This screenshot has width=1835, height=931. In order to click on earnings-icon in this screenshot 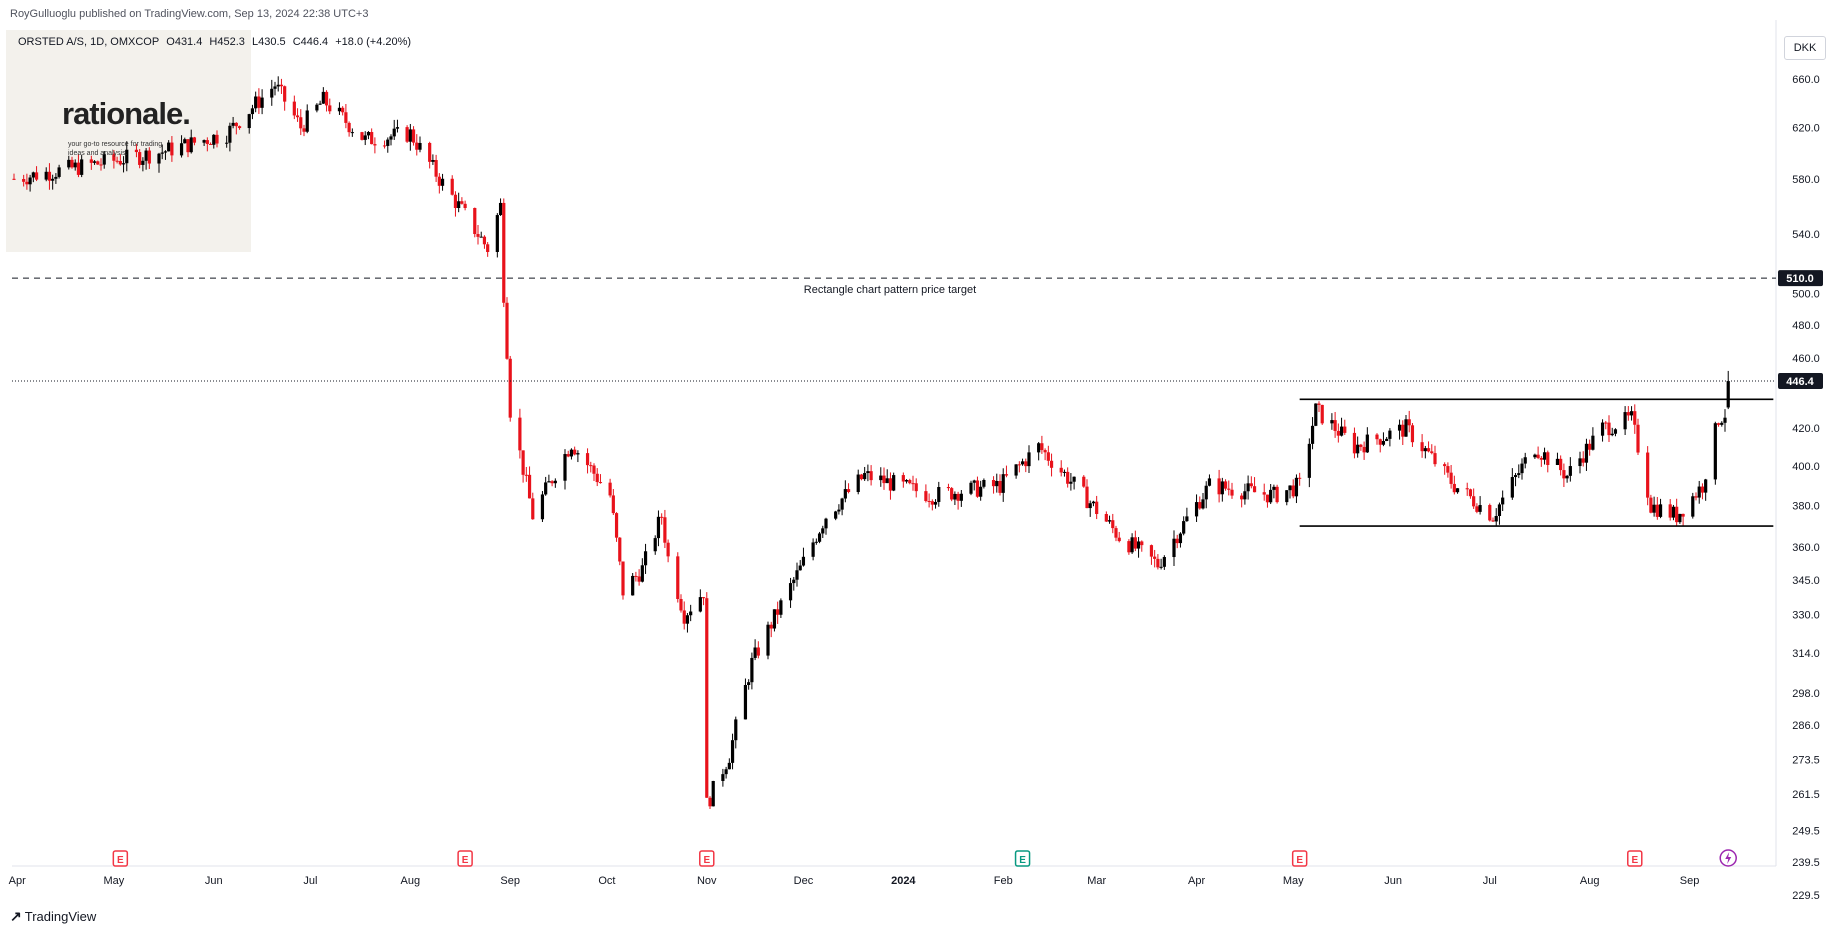, I will do `click(1299, 858)`.